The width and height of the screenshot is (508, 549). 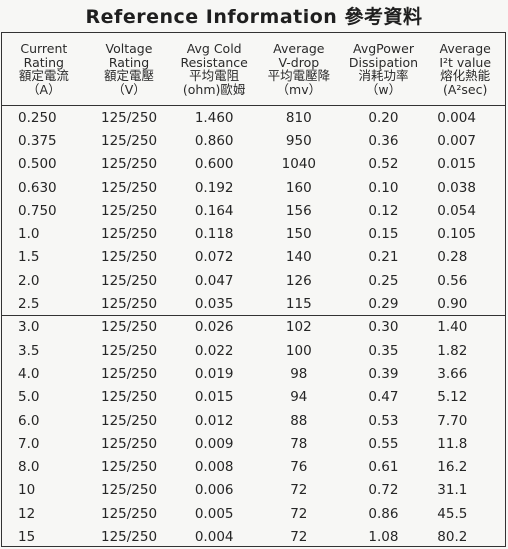 What do you see at coordinates (253, 187) in the screenshot?
I see `table-row: 0.630 125/250 0.192 160 0.10 0.038` at bounding box center [253, 187].